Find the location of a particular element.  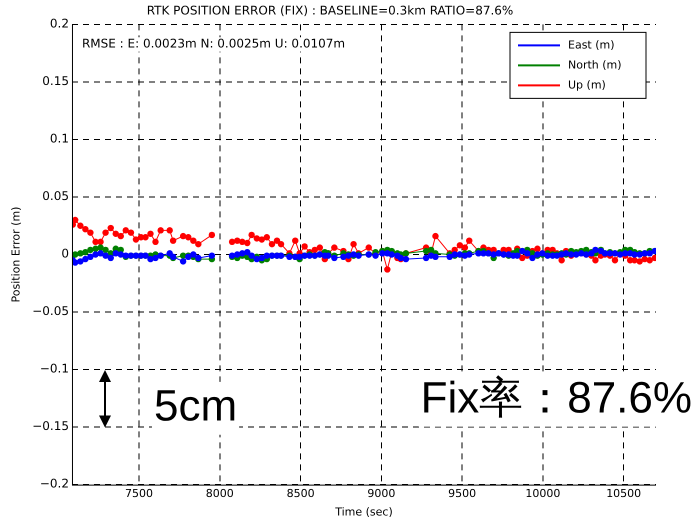

x-tick-label: 7500 is located at coordinates (139, 493).